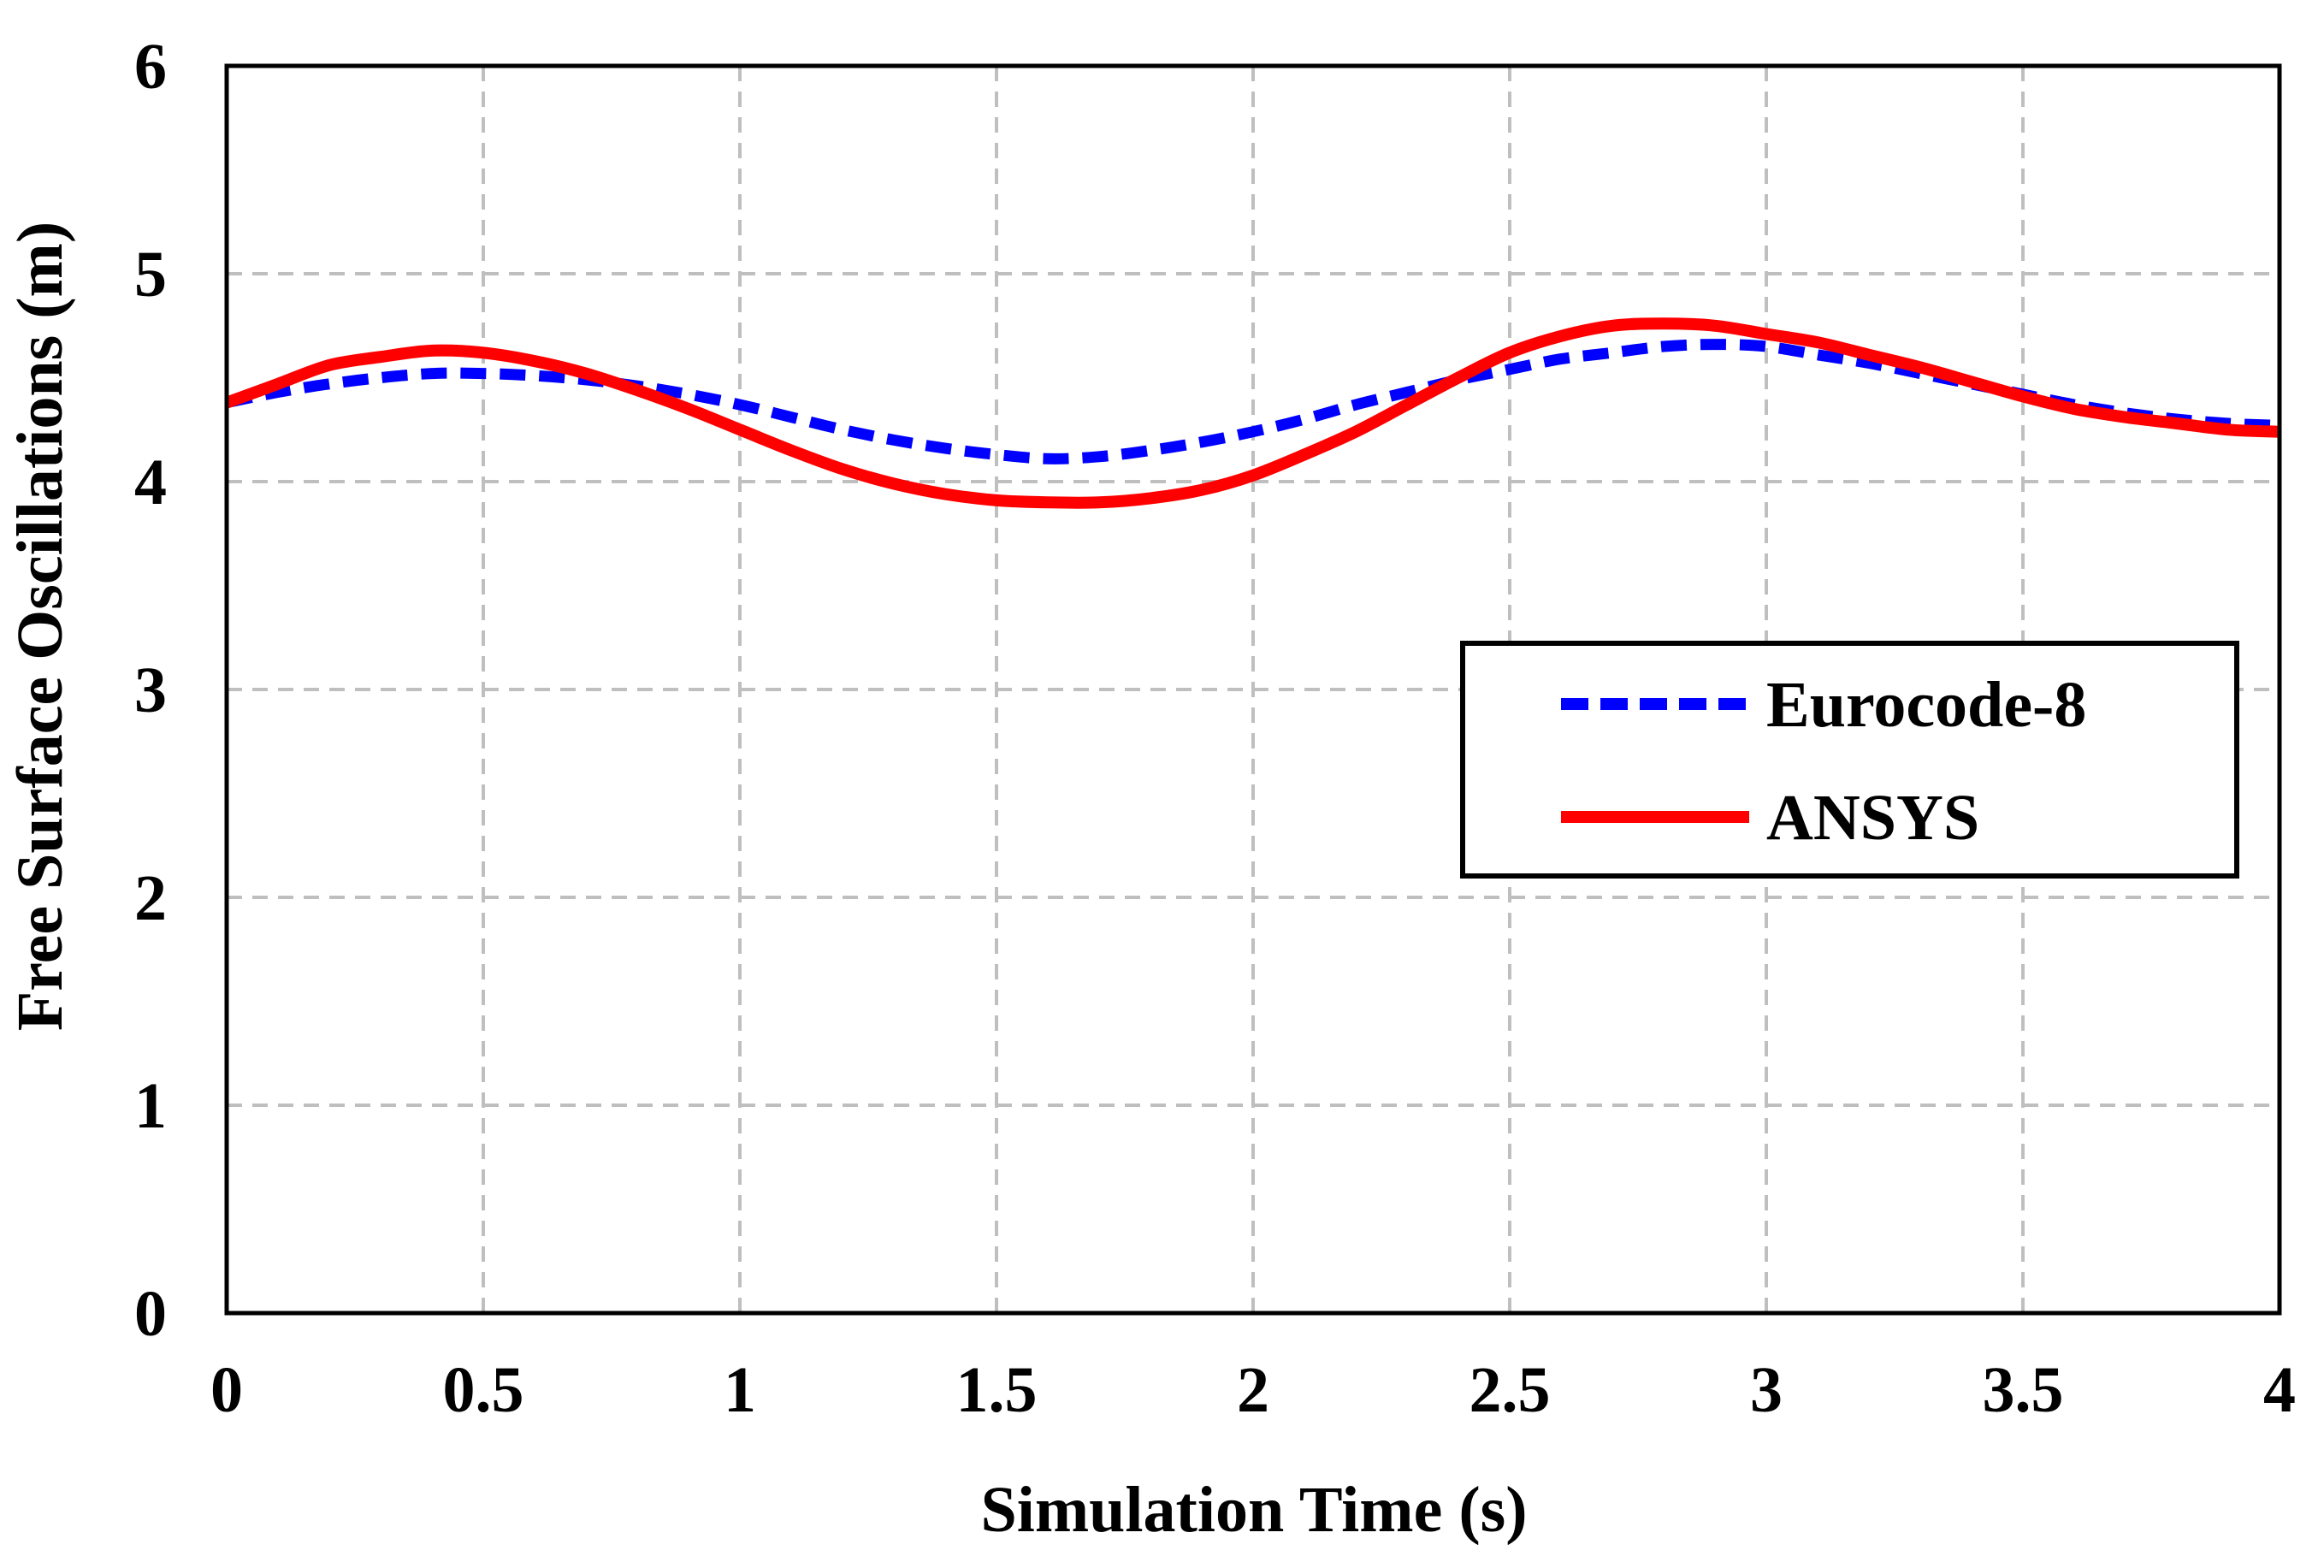 This screenshot has width=2324, height=1568. I want to click on series-lines, so click(1252, 413).